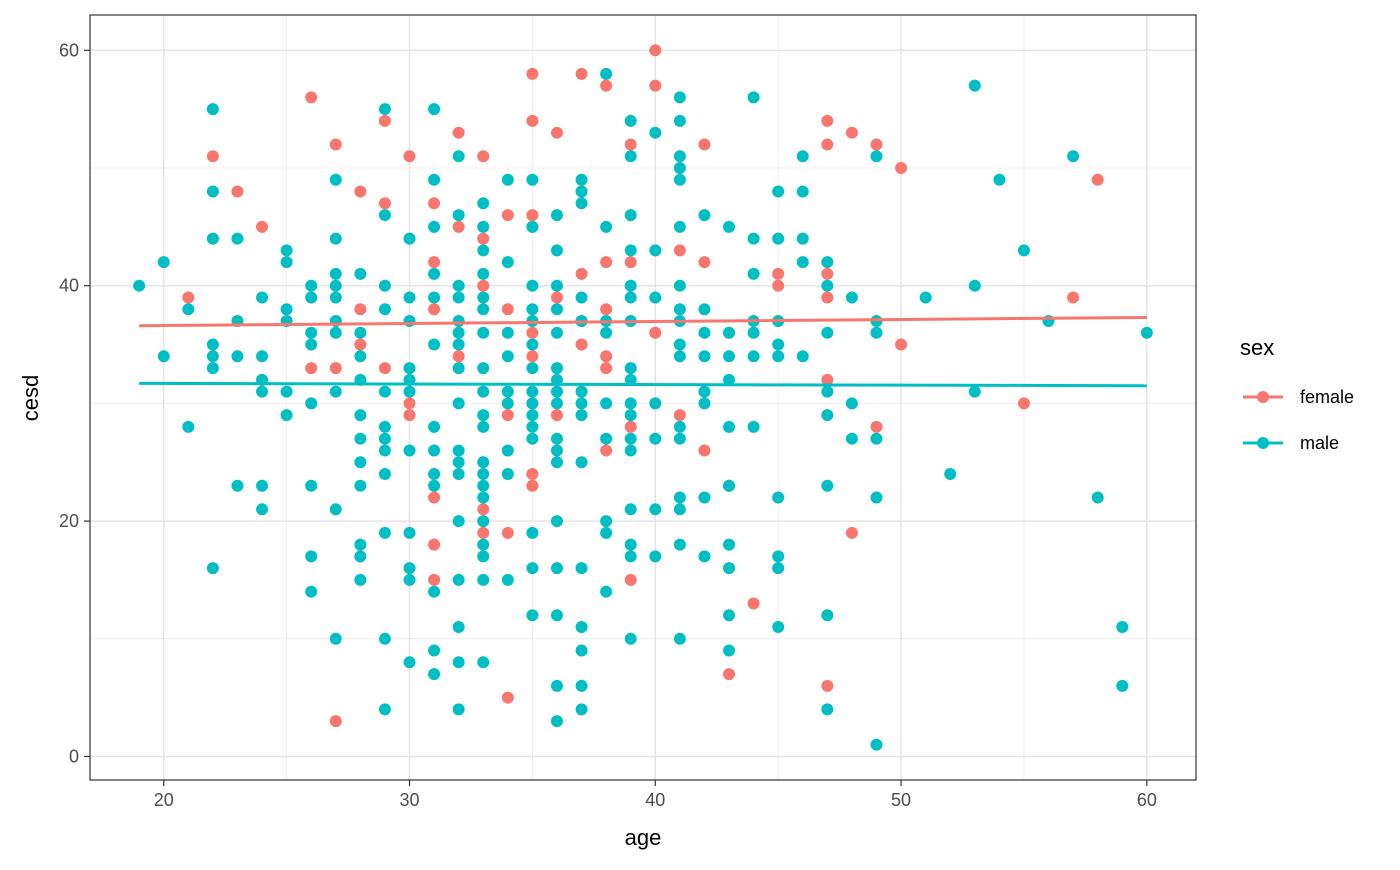 The width and height of the screenshot is (1400, 870). Describe the element at coordinates (164, 800) in the screenshot. I see `x-tick-label: 20` at that location.